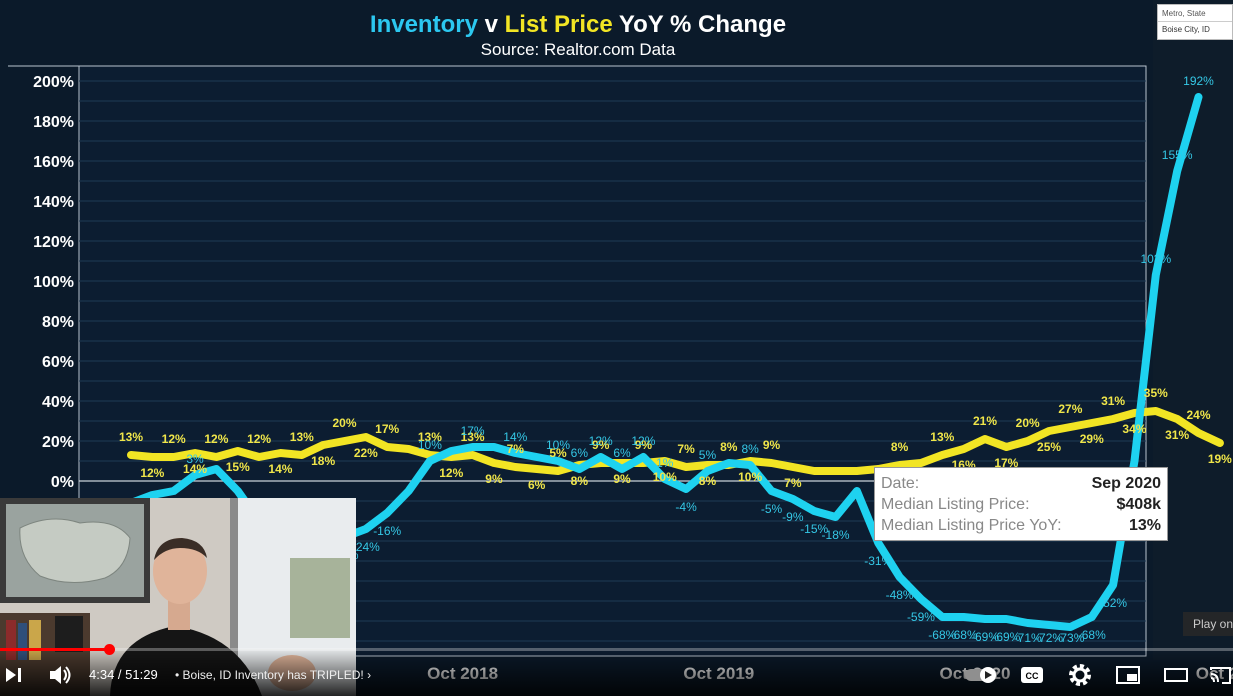 The height and width of the screenshot is (696, 1233). What do you see at coordinates (1006, 463) in the screenshot?
I see `list-price-data-label: 17%` at bounding box center [1006, 463].